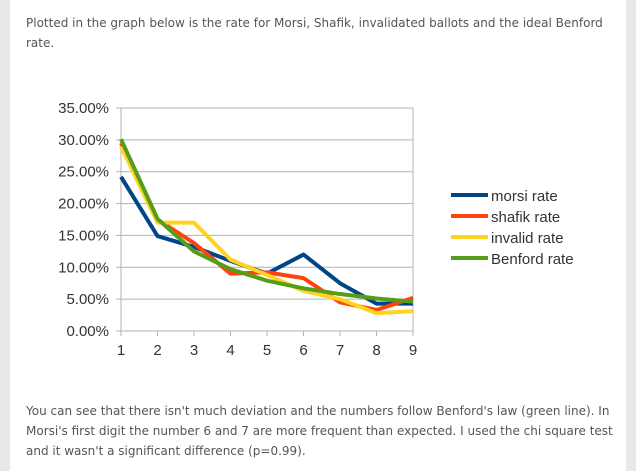 Image resolution: width=636 pixels, height=471 pixels. Describe the element at coordinates (83, 140) in the screenshot. I see `y-tick-label: 30.00%` at that location.